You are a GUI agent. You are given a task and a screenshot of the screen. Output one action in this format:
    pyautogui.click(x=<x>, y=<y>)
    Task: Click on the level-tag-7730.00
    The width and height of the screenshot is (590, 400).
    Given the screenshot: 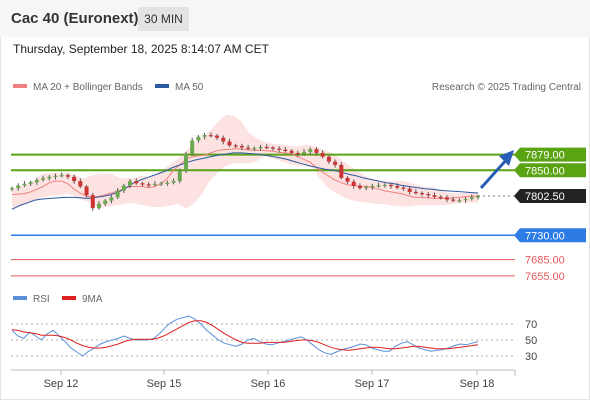 What is the action you would take?
    pyautogui.click(x=550, y=235)
    